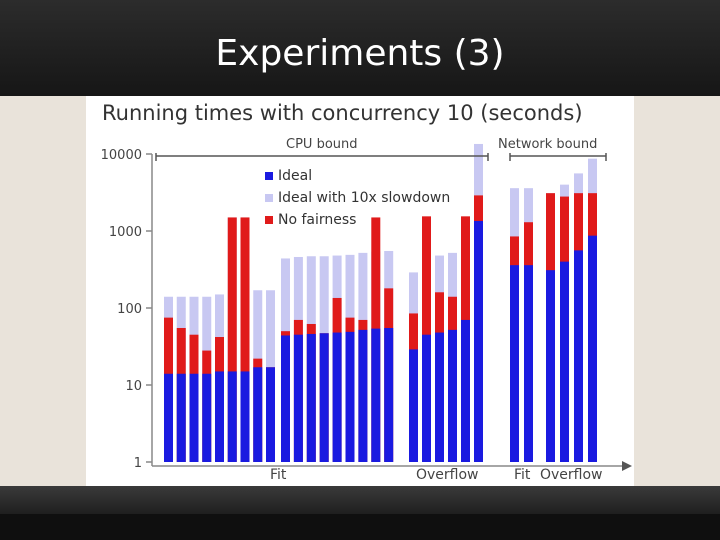 The width and height of the screenshot is (720, 540). Describe the element at coordinates (360, 53) in the screenshot. I see `slide-title: Experiments (3)` at that location.